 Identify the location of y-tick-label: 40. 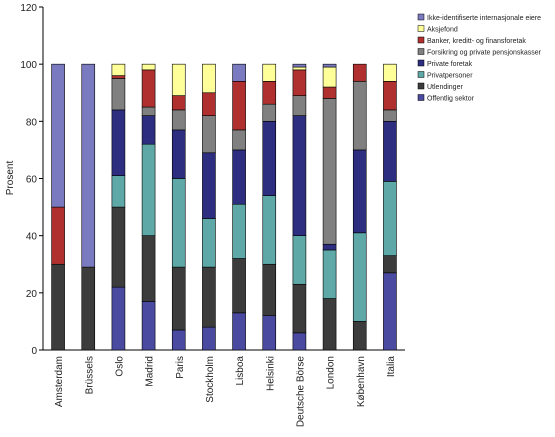
(32, 237).